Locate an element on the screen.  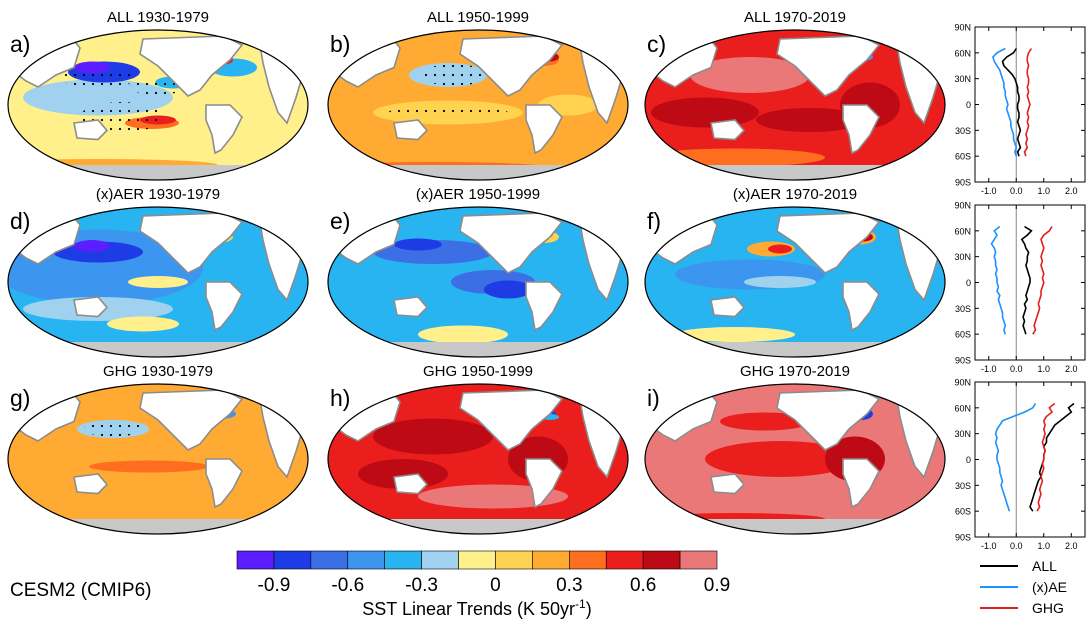
panel-title: GHG 1950-1999 is located at coordinates (478, 371).